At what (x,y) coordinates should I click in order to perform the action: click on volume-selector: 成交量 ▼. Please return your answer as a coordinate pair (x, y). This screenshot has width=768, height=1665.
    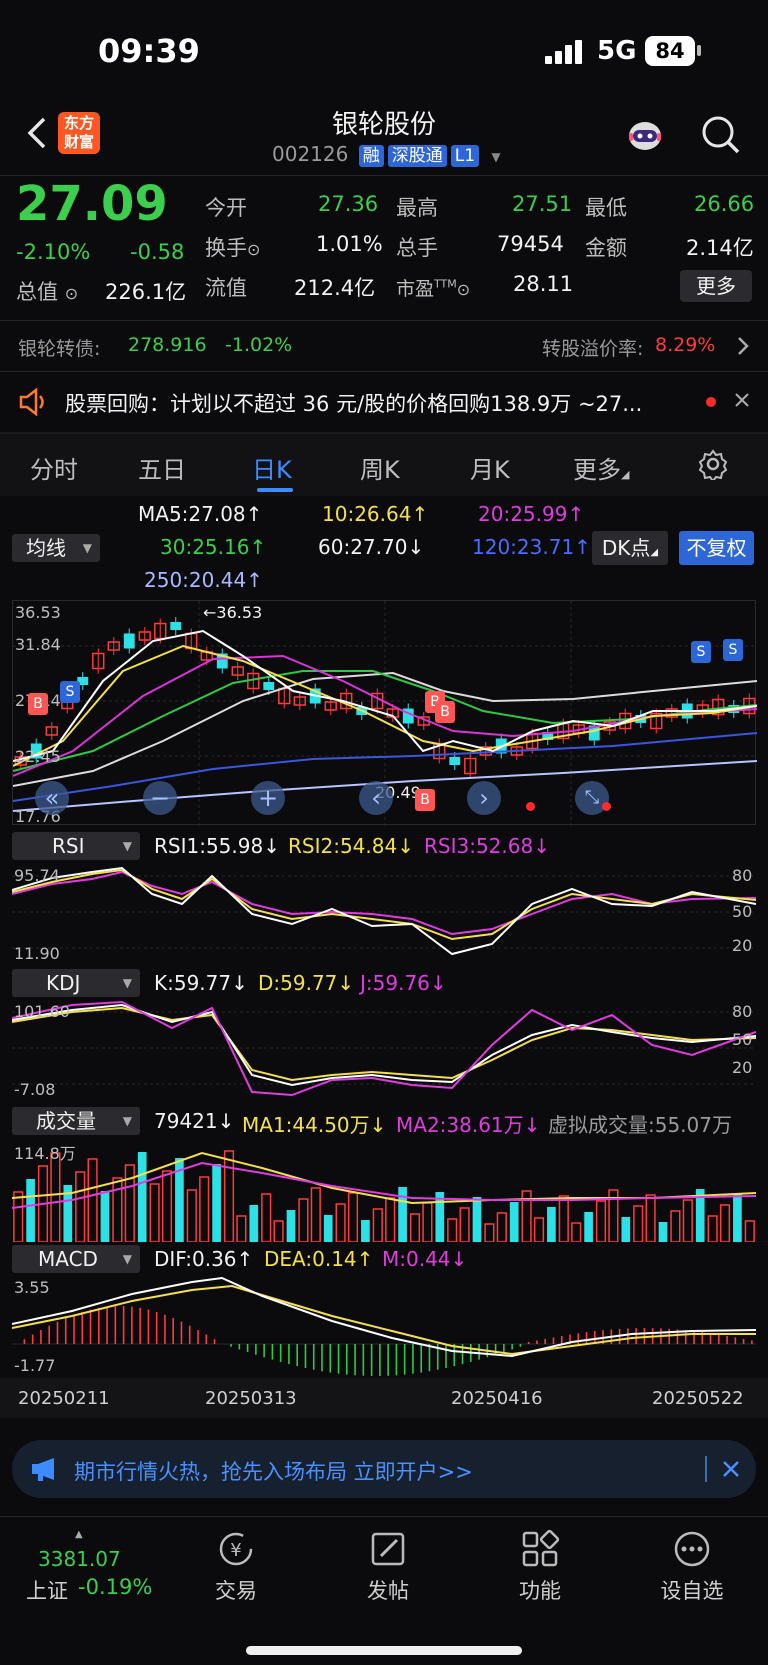
    Looking at the image, I should click on (76, 1121).